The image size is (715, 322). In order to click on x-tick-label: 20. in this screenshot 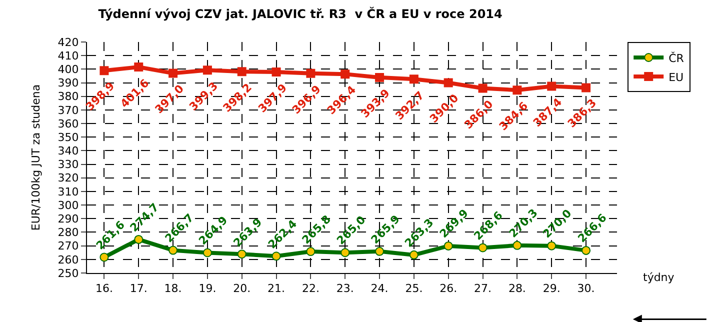, I will do `click(242, 289)`.